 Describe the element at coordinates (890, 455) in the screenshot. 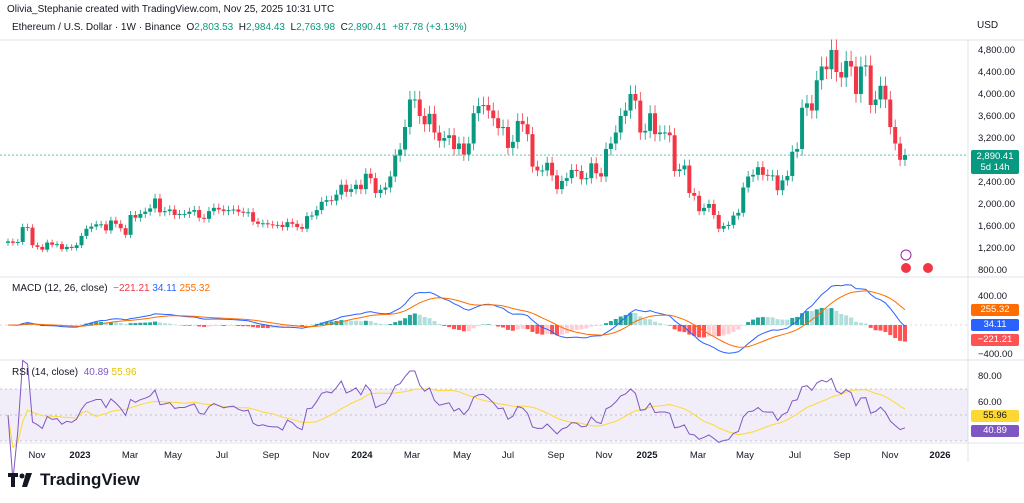

I see `time-tick-label: Nov` at that location.